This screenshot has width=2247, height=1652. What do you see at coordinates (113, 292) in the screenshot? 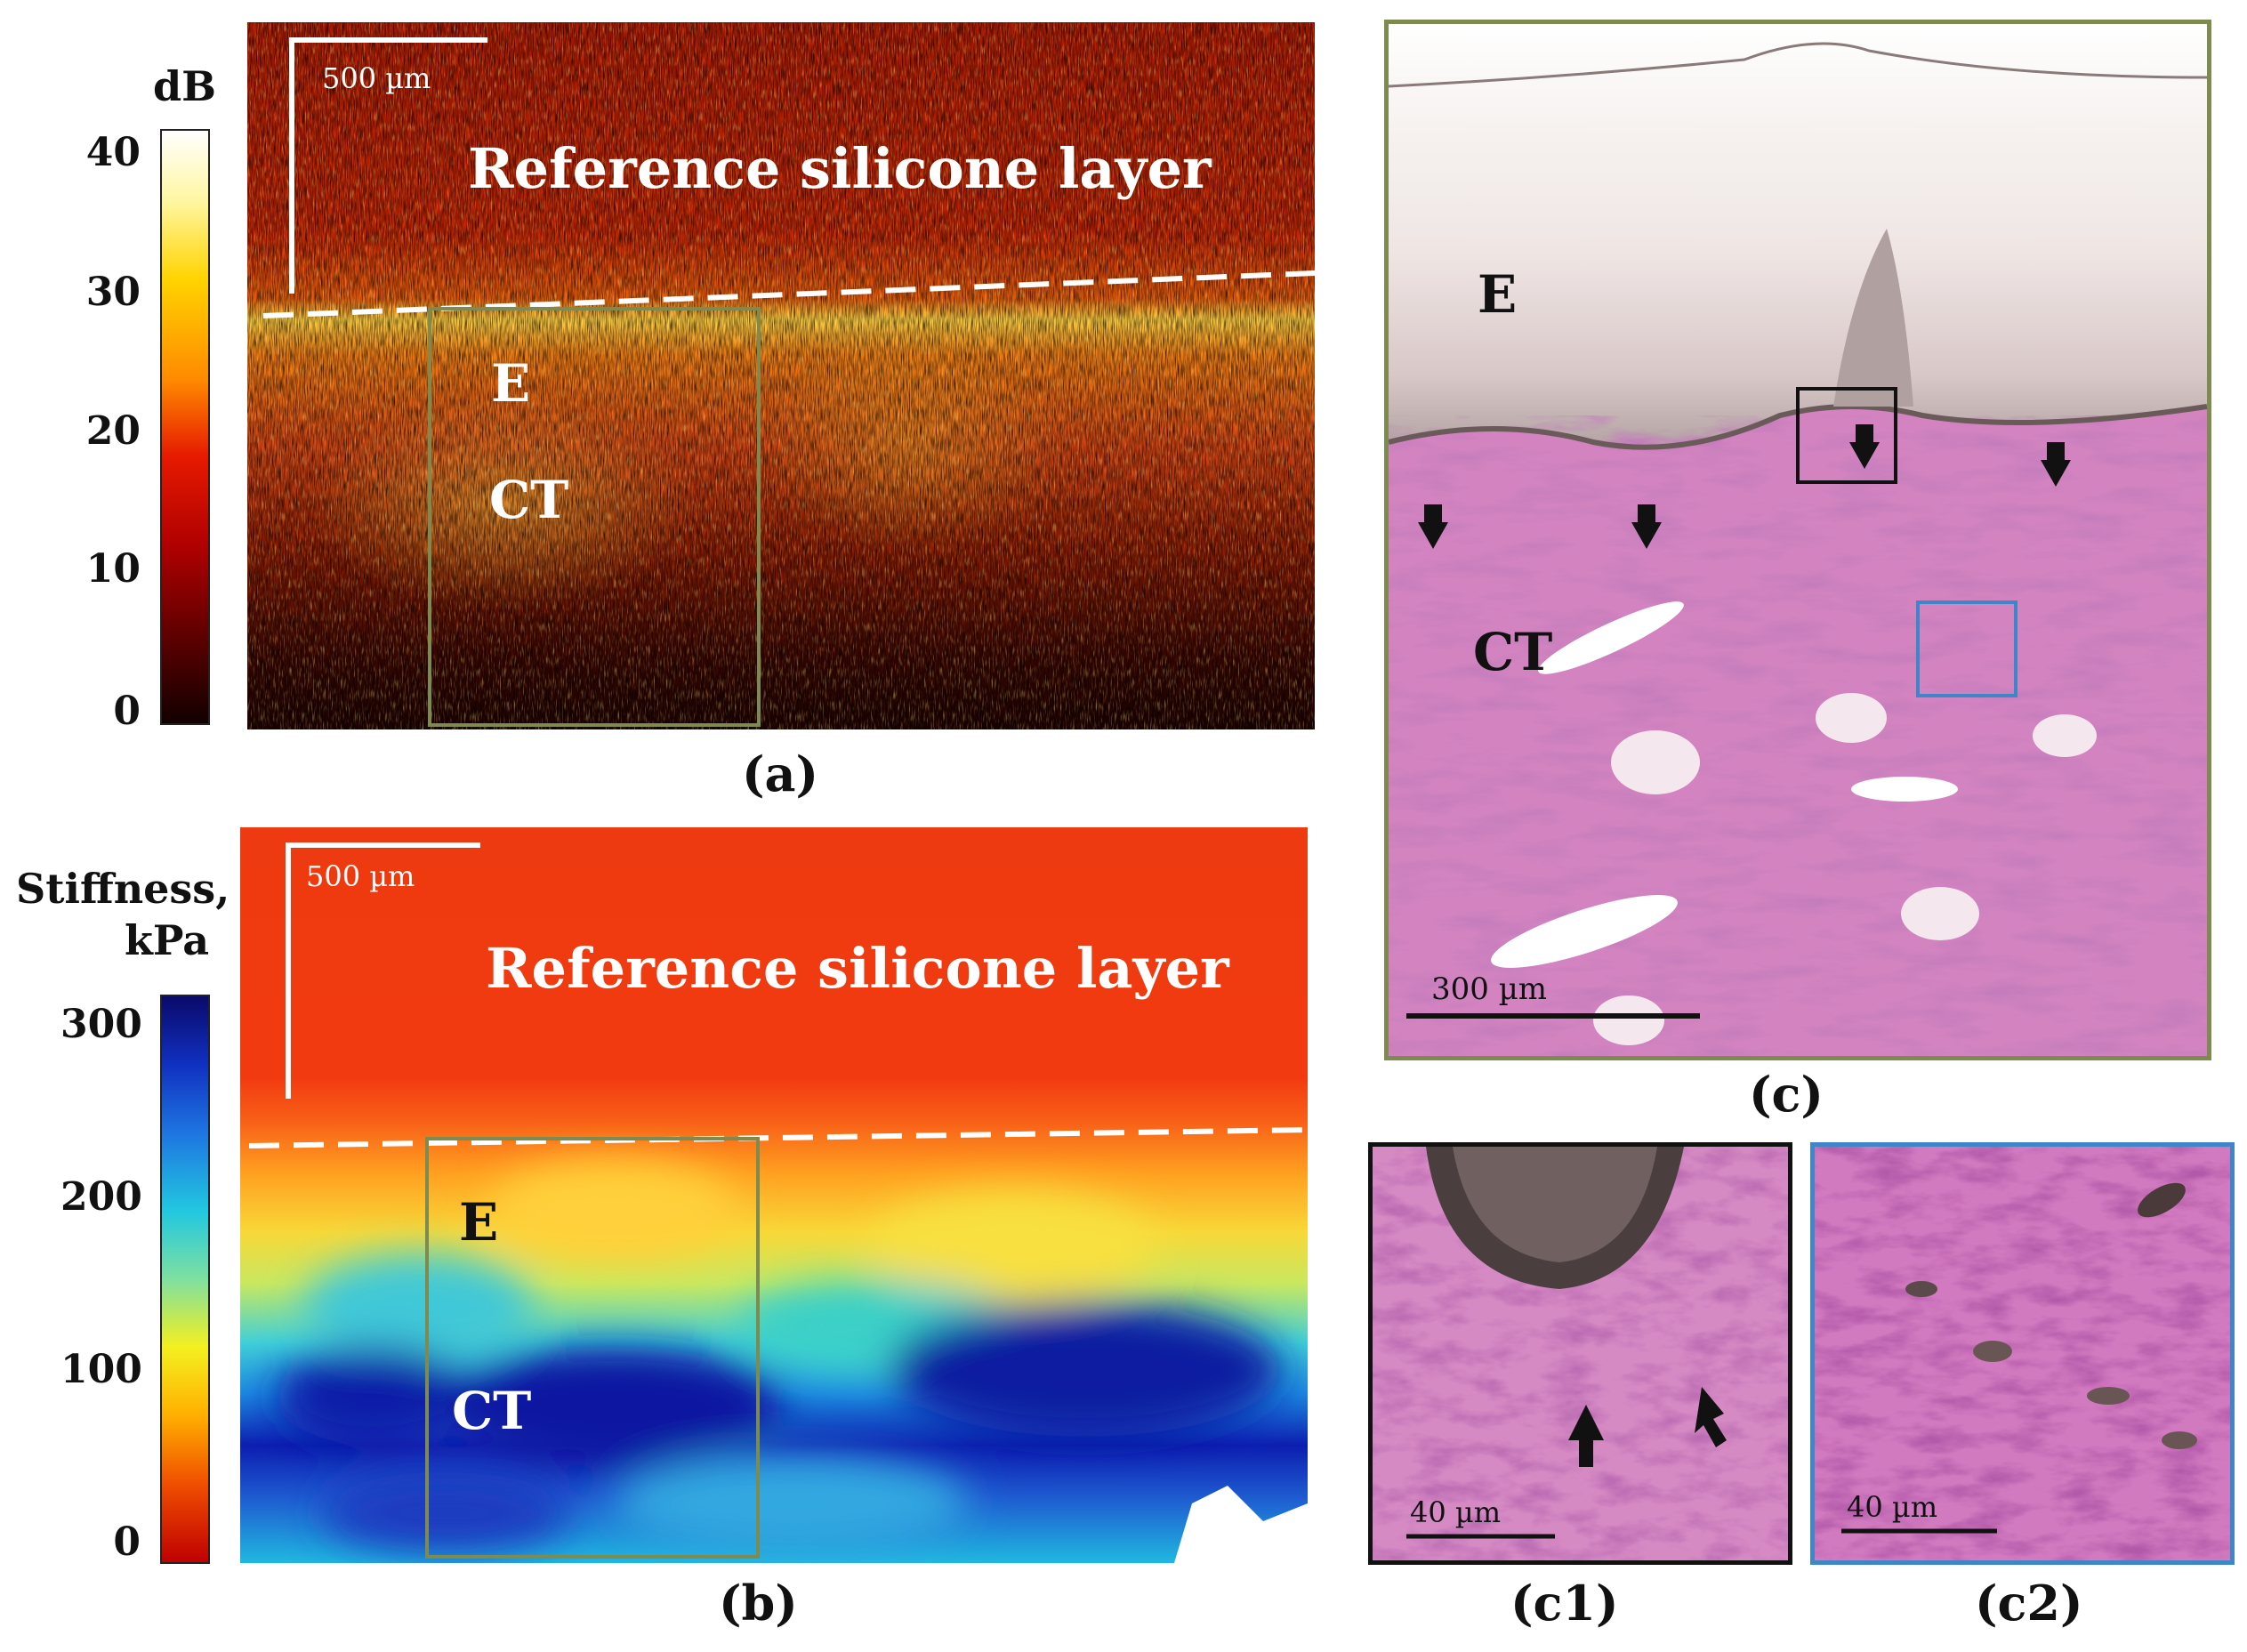
I see `colorbar-a-tick-30: 30` at bounding box center [113, 292].